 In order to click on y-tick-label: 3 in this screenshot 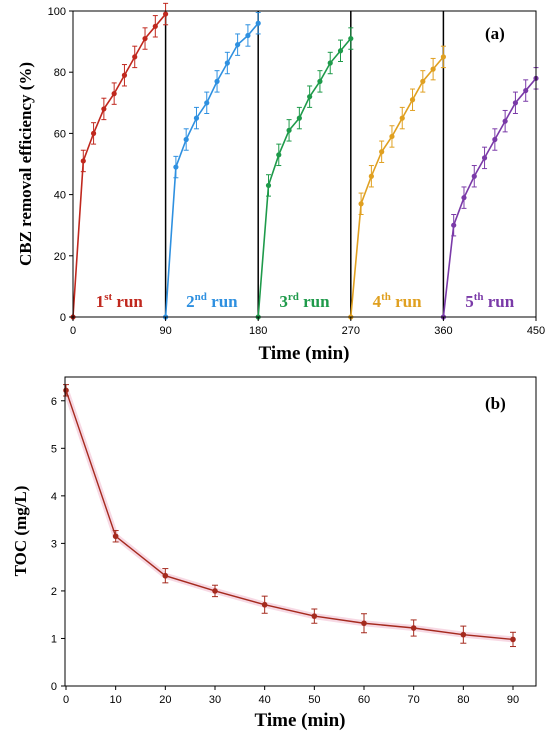, I will do `click(54, 544)`.